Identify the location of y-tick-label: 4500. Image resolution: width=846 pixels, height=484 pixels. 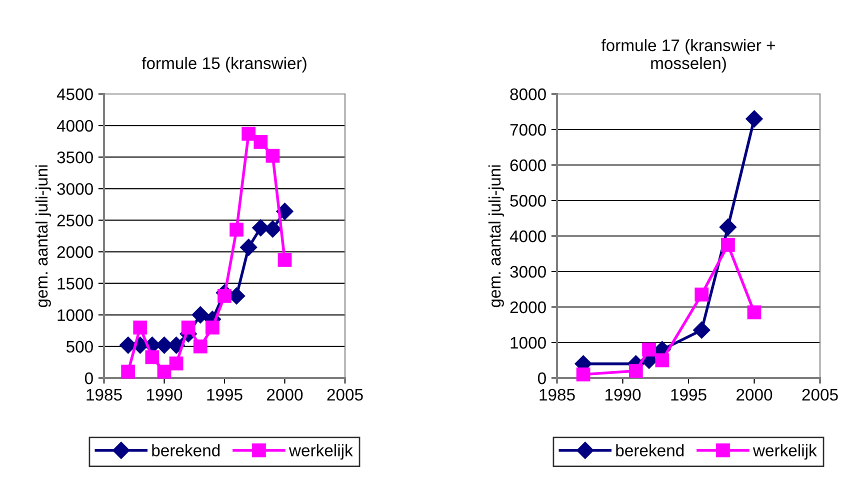
(74, 94).